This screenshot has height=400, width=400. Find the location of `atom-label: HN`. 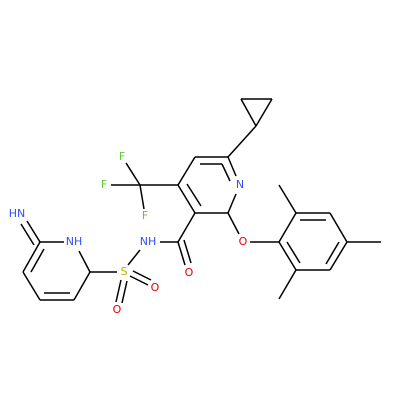

atom-label: HN is located at coordinates (17, 213).